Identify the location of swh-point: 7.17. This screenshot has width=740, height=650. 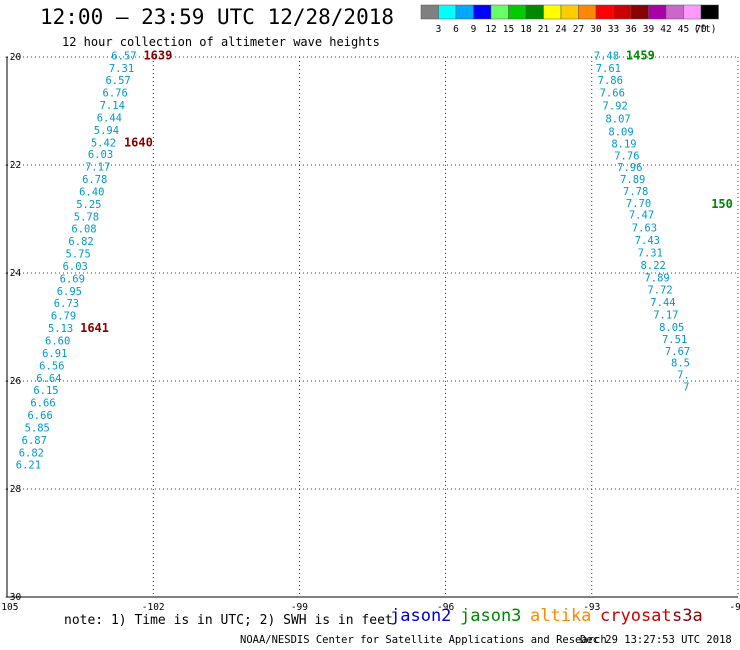
(97, 168).